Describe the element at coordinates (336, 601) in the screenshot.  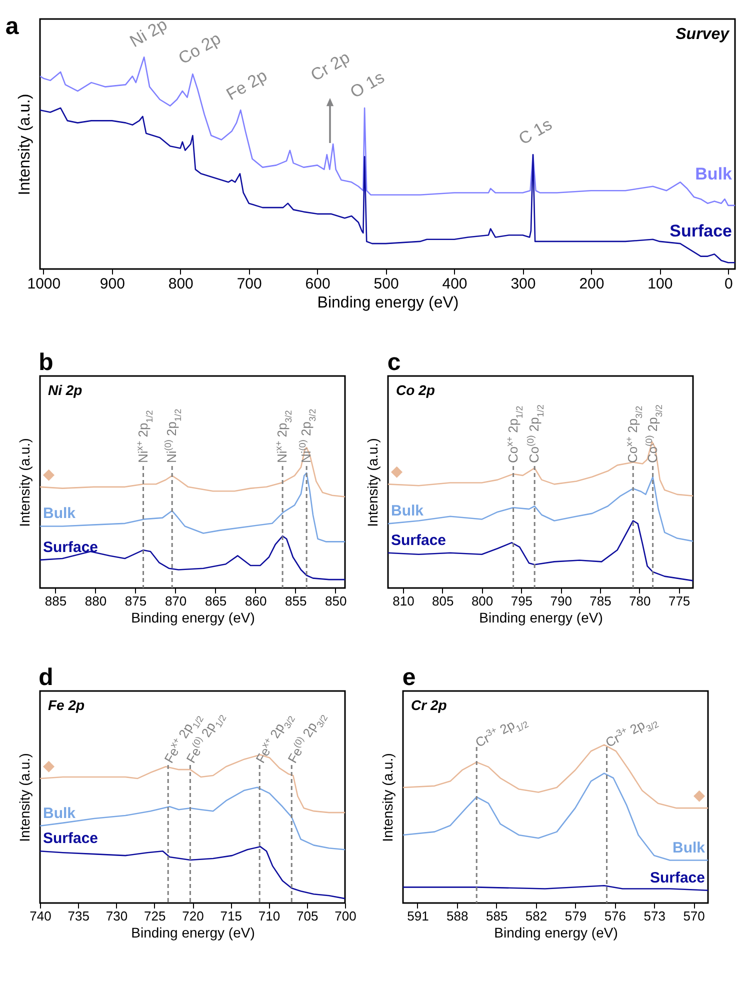
I see `x-tick-label: 850` at that location.